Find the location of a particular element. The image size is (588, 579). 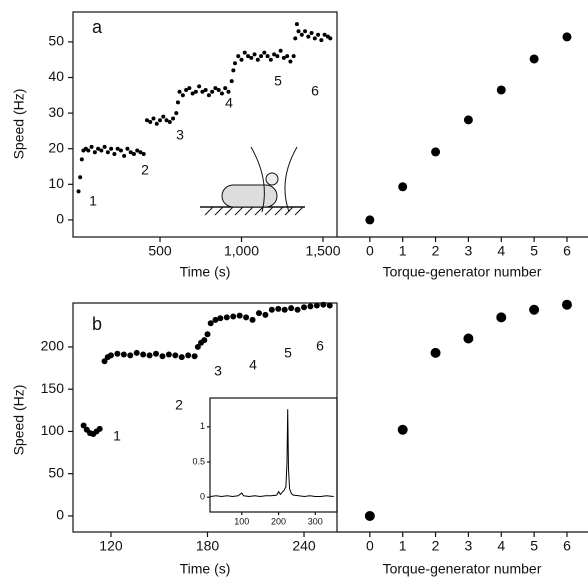

y-tick-label: 40 is located at coordinates (56, 76).